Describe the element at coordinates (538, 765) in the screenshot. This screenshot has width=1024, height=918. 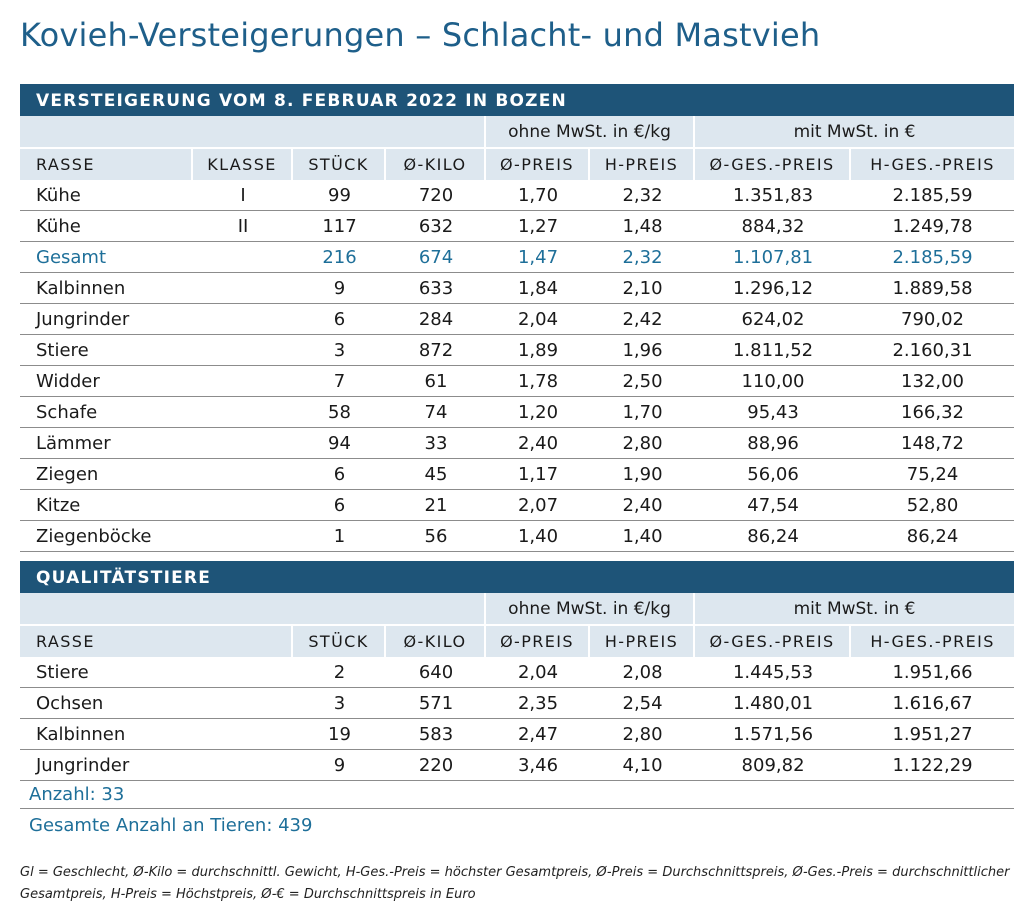
I see `table-cell: 3,46` at that location.